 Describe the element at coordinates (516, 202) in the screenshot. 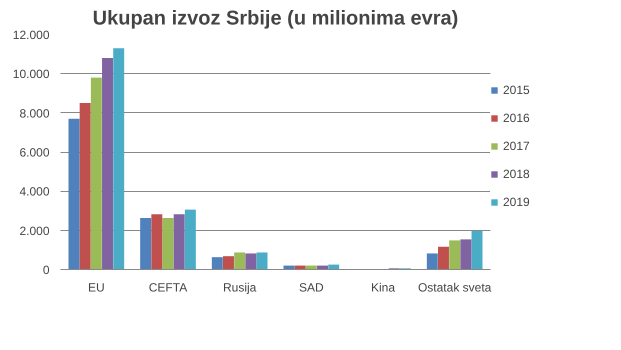

I see `legend-label: 2019` at that location.